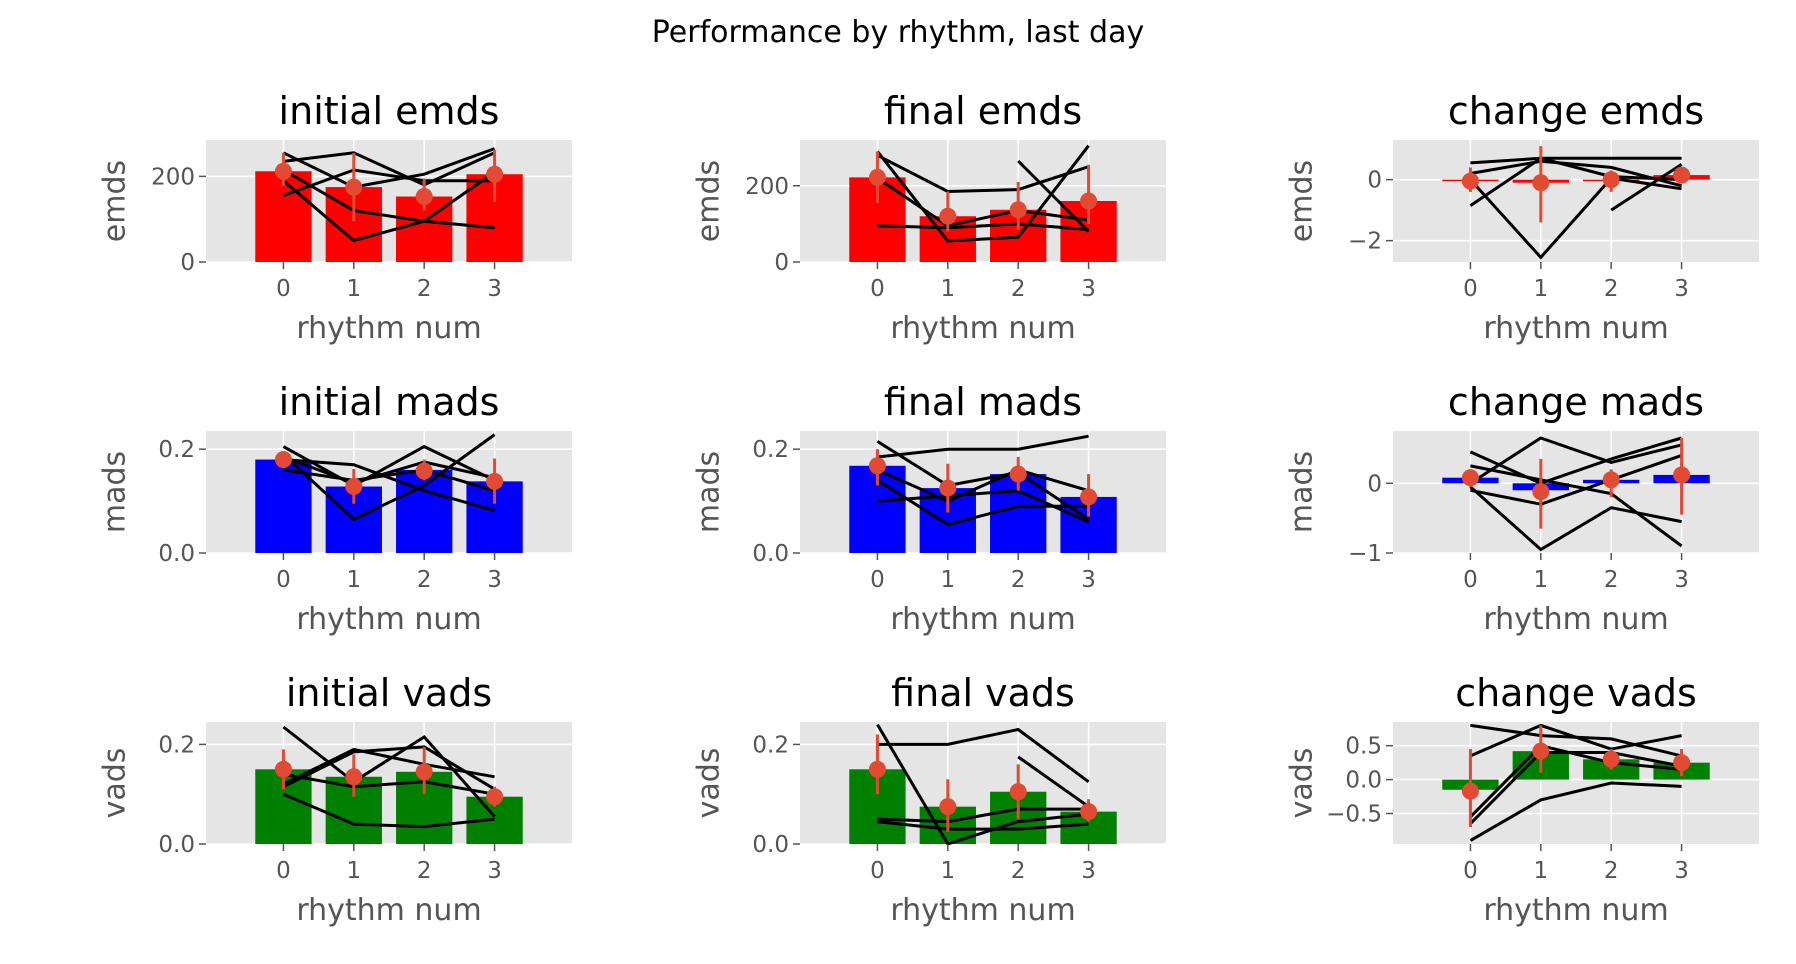 The width and height of the screenshot is (1796, 964). Describe the element at coordinates (1302, 783) in the screenshot. I see `y-axis-label: vads` at that location.